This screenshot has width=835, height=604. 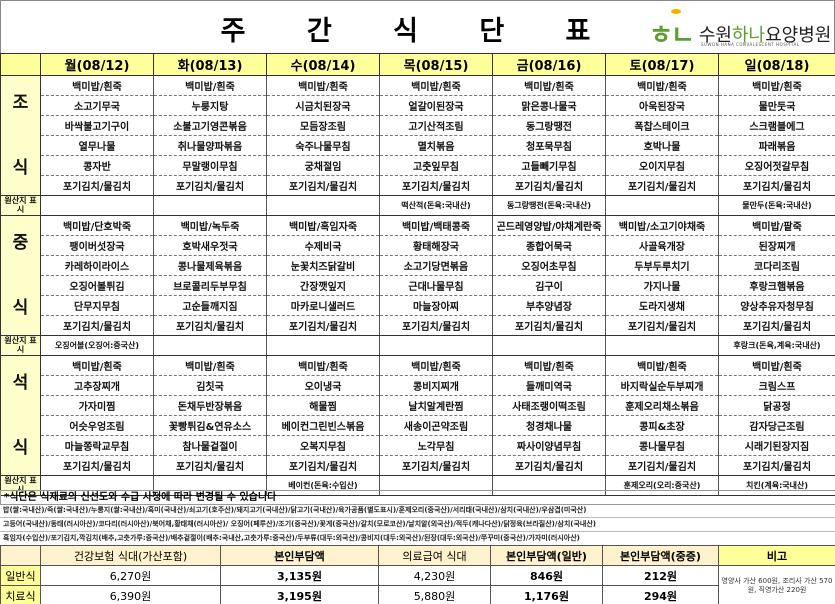 I want to click on menu-item: 궁채절임, so click(x=323, y=165).